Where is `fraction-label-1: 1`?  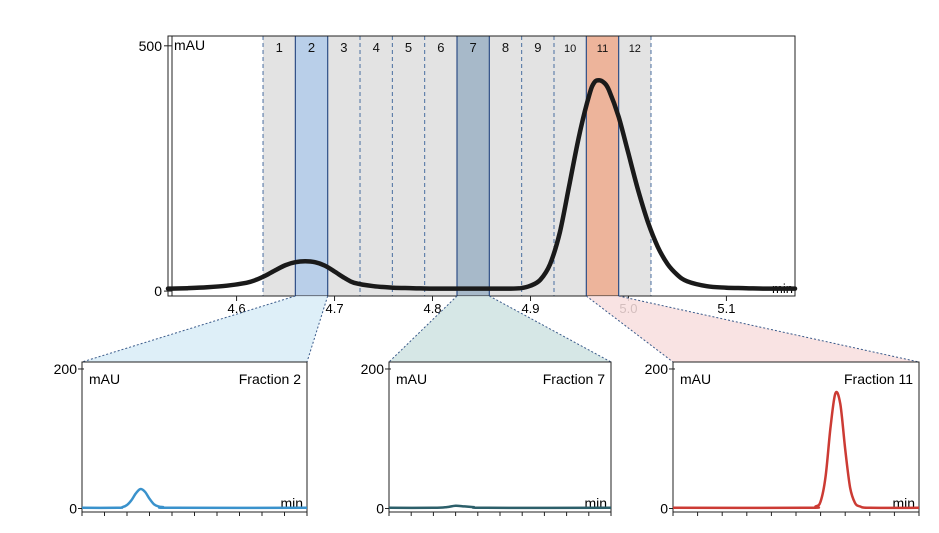
fraction-label-1: 1 is located at coordinates (279, 47).